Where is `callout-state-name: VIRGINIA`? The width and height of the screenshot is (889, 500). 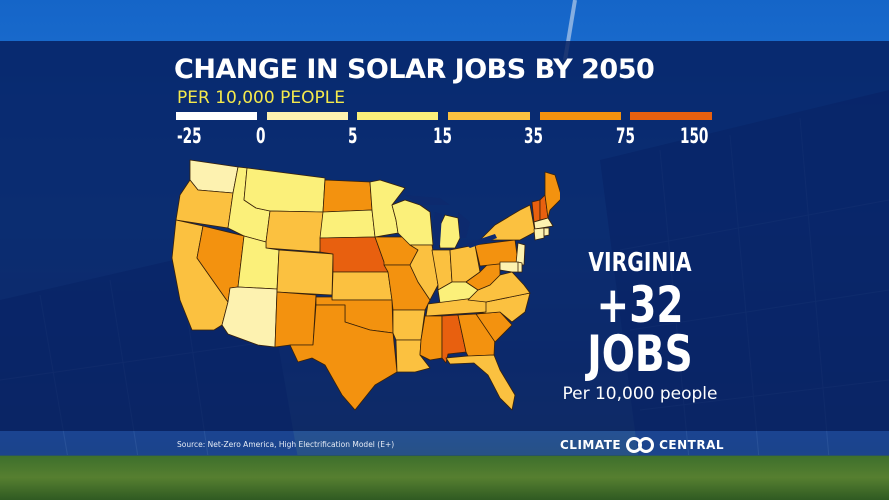 callout-state-name: VIRGINIA is located at coordinates (640, 263).